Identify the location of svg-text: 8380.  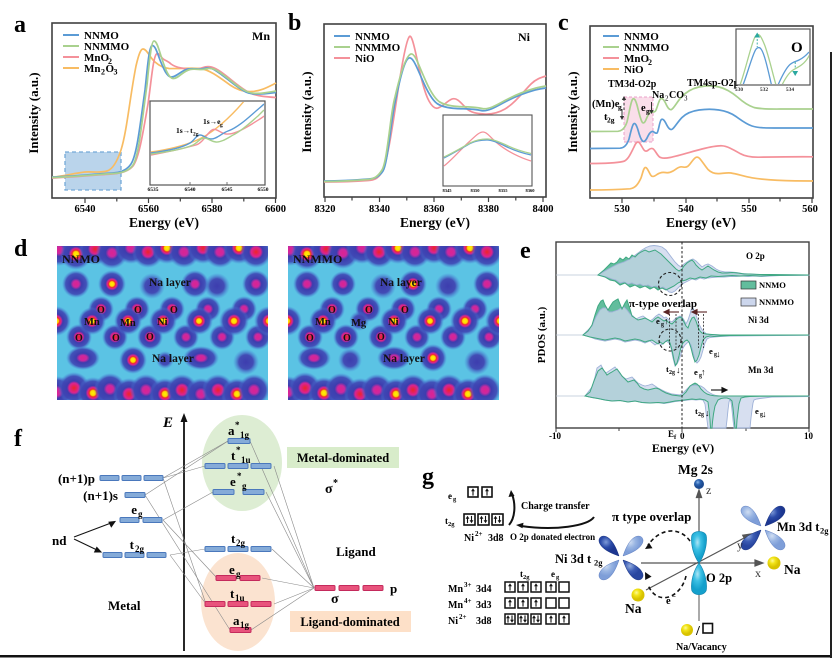
(488, 209).